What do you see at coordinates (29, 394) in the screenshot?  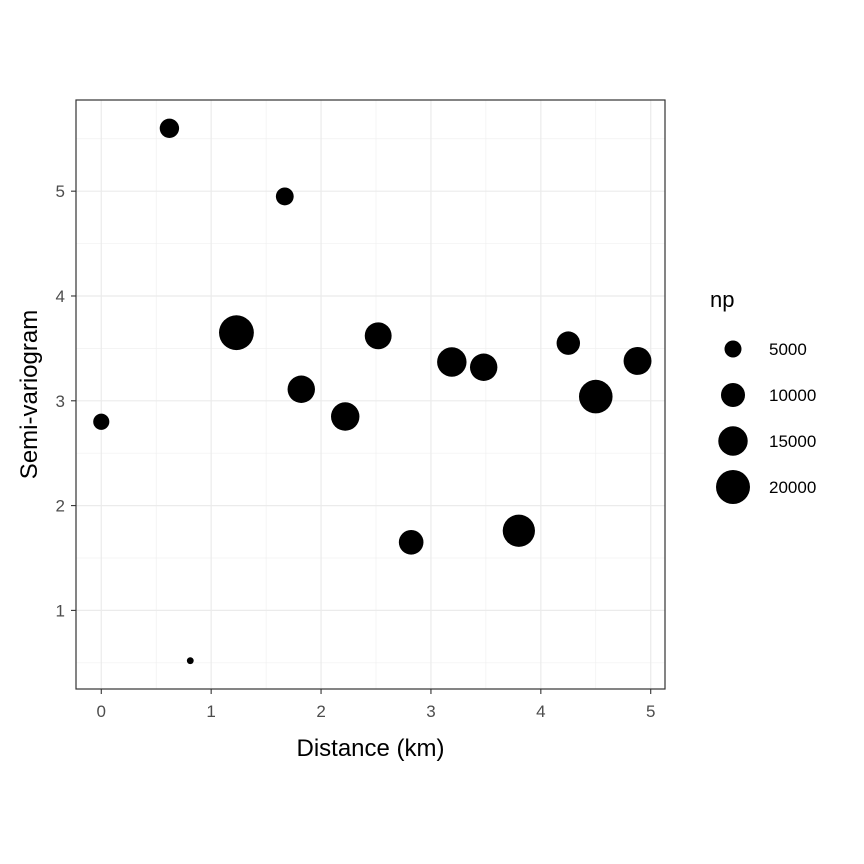 I see `y-axis-title: Semi-variogram` at bounding box center [29, 394].